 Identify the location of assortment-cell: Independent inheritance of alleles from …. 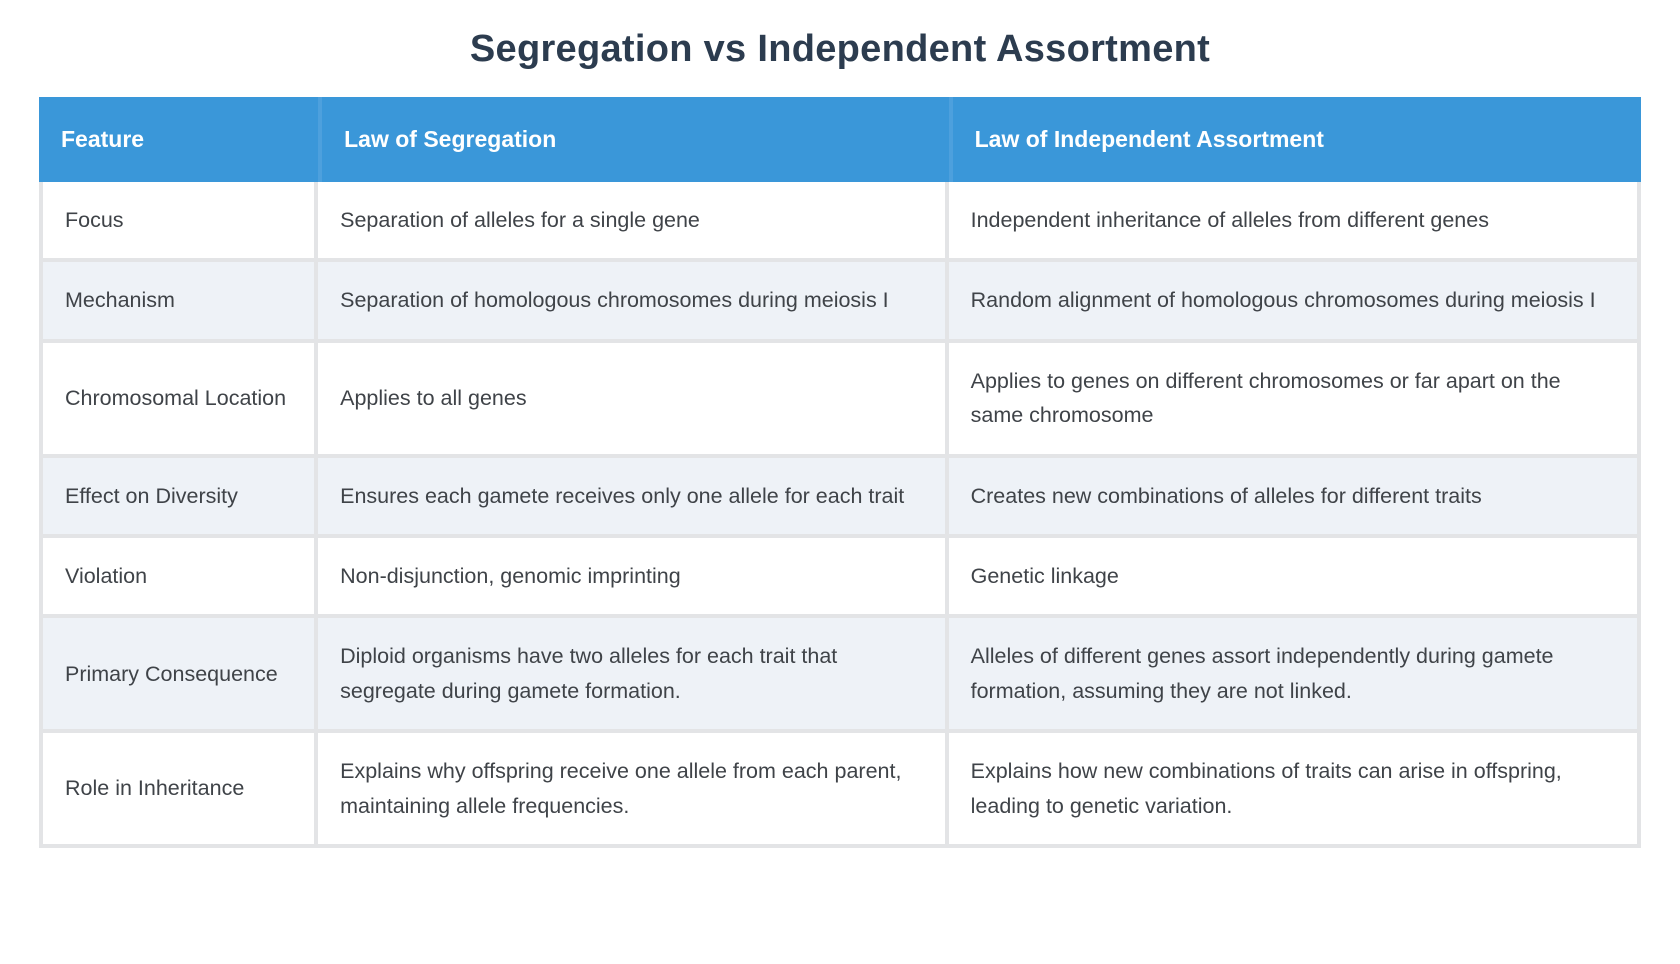
(1294, 222).